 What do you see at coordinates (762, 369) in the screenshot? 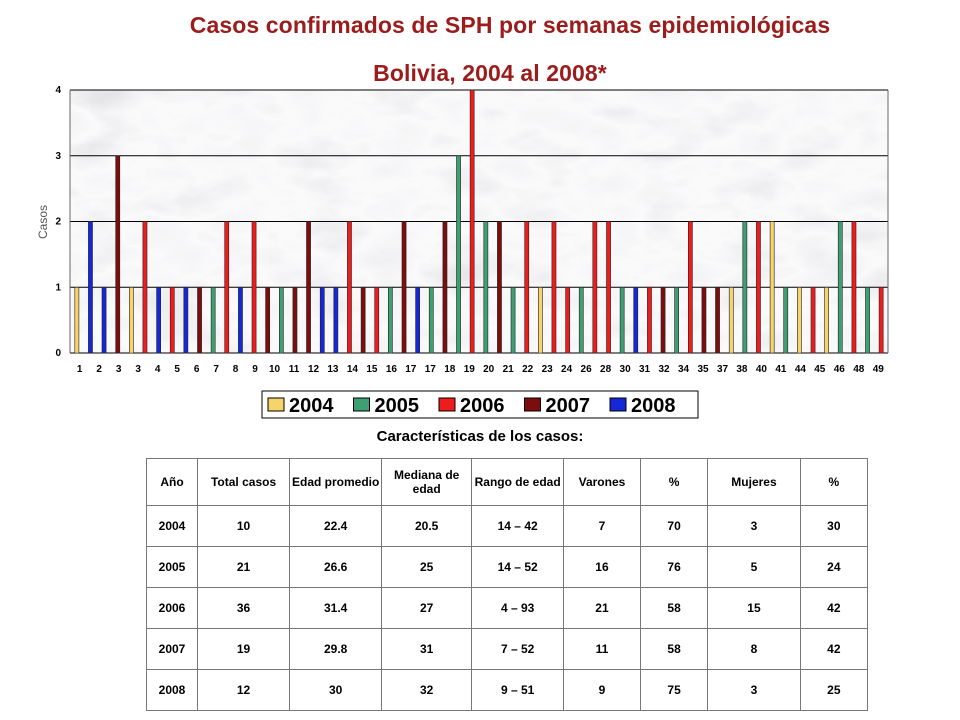
I see `x-tick-label: 40` at bounding box center [762, 369].